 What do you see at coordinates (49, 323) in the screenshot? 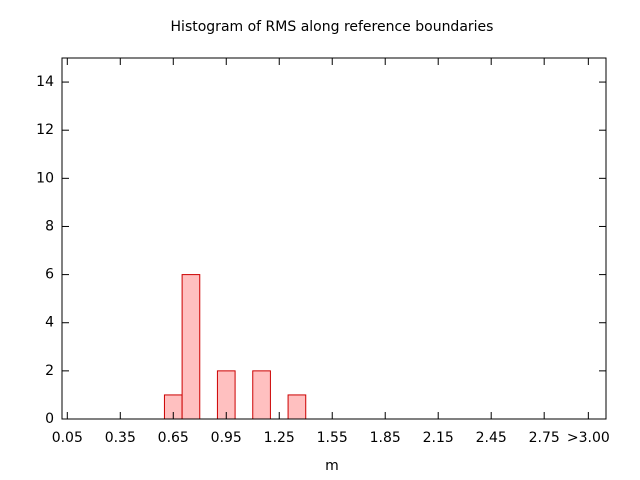
I see `y-tick-label: 4` at bounding box center [49, 323].